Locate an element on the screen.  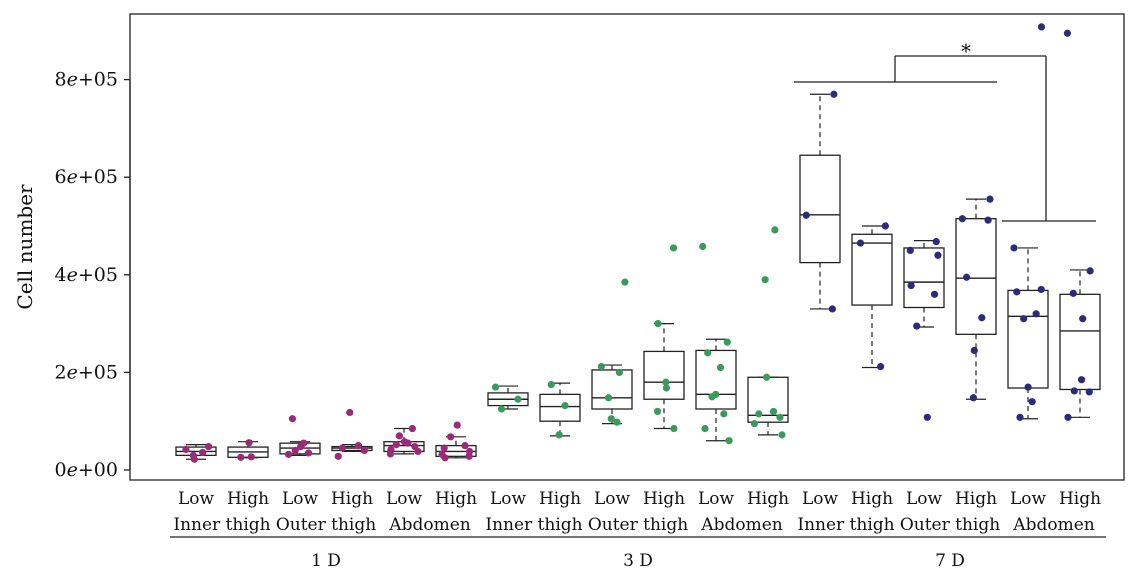
y-tick-label: 8e+05 is located at coordinates (86, 80).